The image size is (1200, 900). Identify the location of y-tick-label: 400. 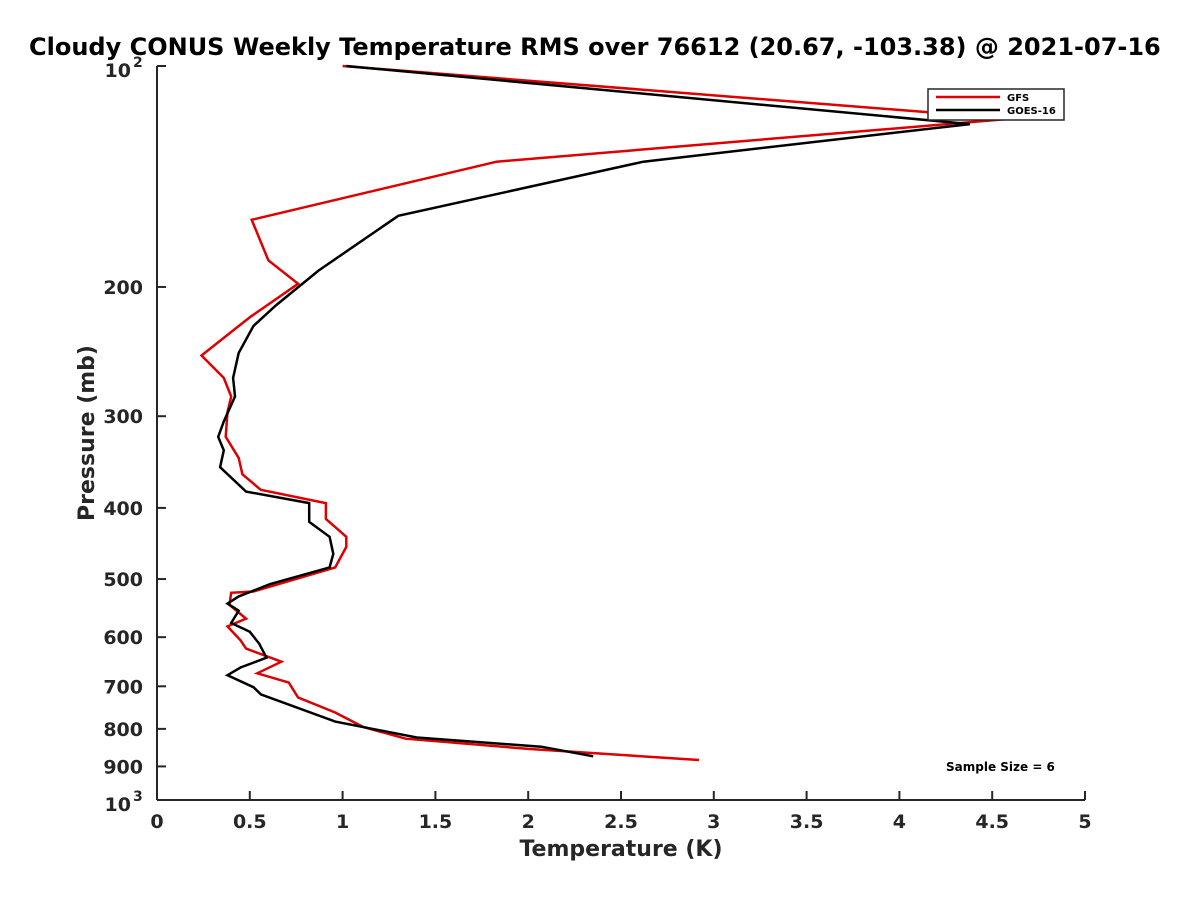
(123, 509).